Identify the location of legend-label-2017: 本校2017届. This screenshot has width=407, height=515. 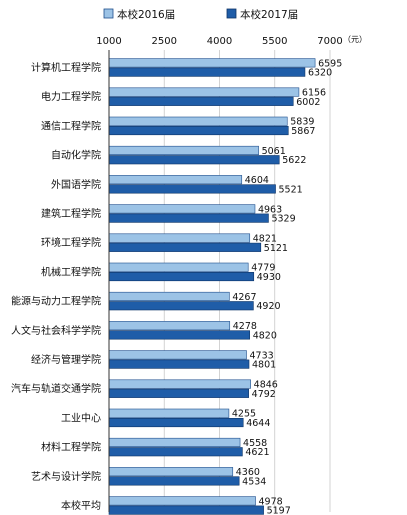
(269, 14).